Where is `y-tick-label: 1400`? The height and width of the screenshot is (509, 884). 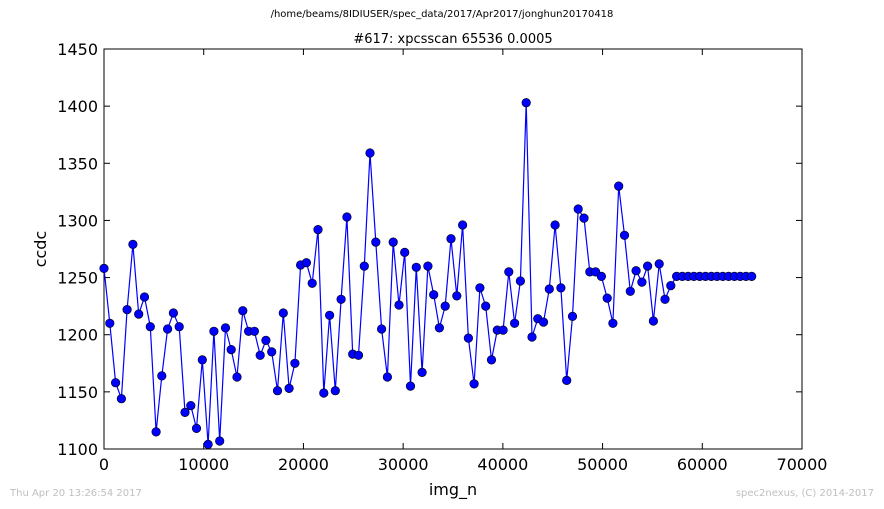
y-tick-label: 1400 is located at coordinates (77, 106).